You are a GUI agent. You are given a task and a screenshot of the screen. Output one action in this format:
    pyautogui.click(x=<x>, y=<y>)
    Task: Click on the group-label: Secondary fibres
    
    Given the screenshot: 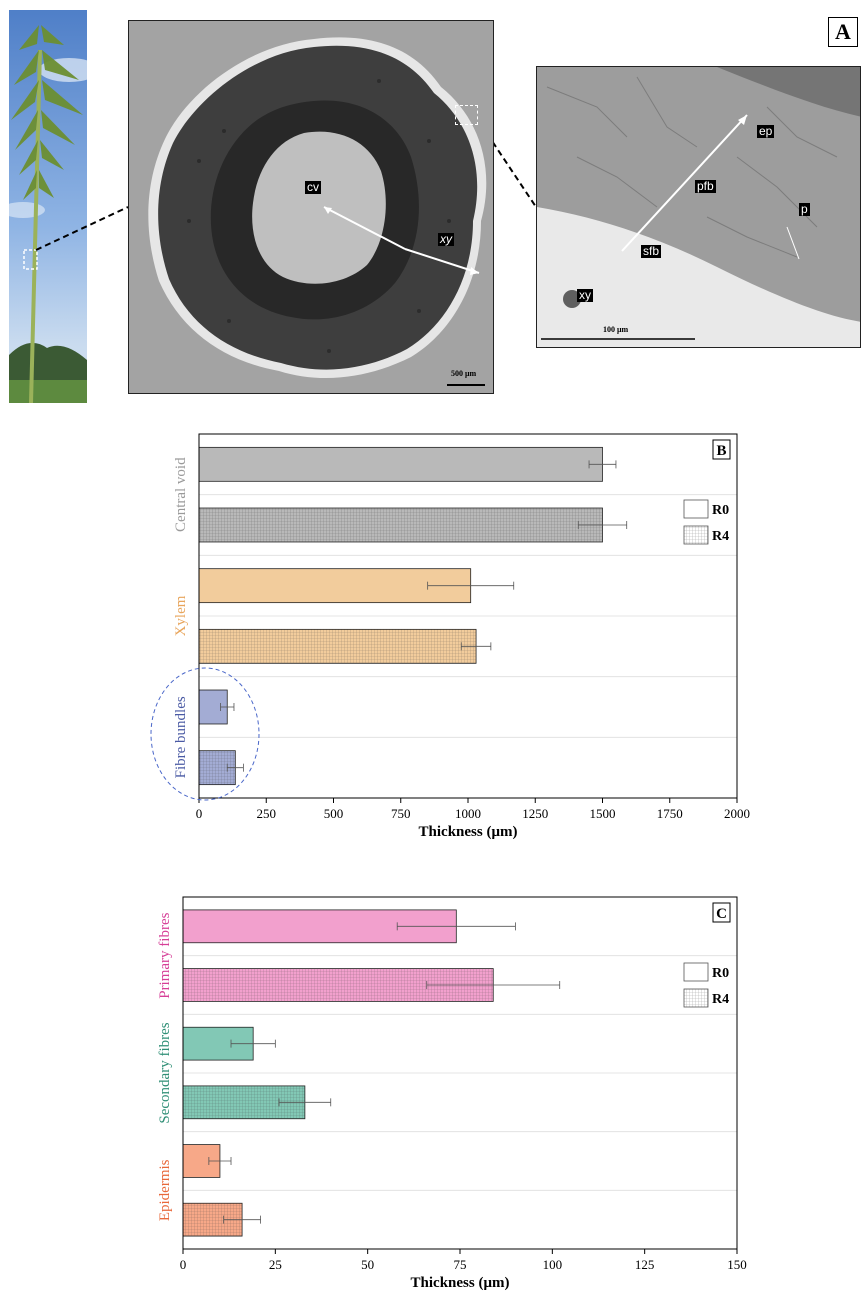 What is the action you would take?
    pyautogui.click(x=165, y=1072)
    